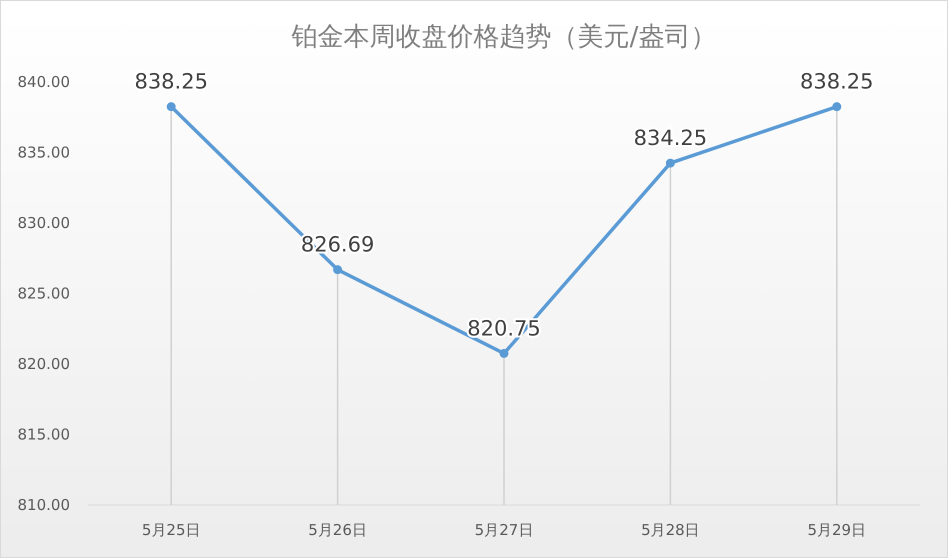  I want to click on data-label: 834.25, so click(671, 138).